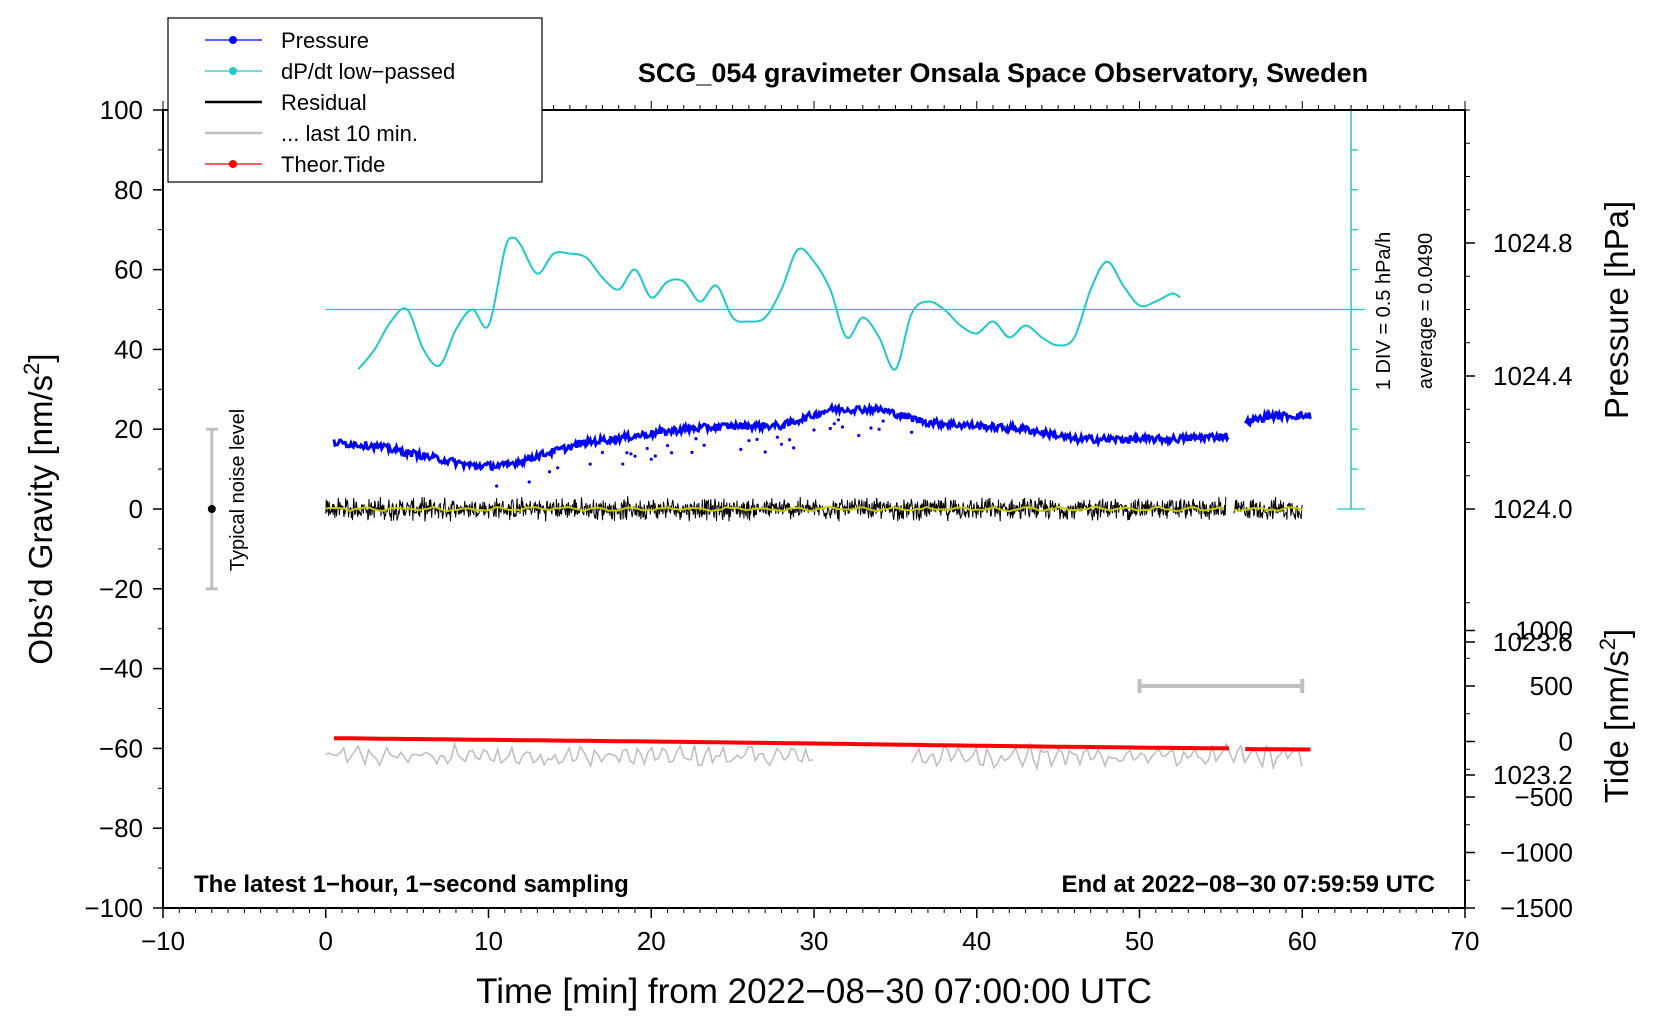 This screenshot has width=1660, height=1020. What do you see at coordinates (1533, 243) in the screenshot?
I see `pressure-tick-label: 1024.8` at bounding box center [1533, 243].